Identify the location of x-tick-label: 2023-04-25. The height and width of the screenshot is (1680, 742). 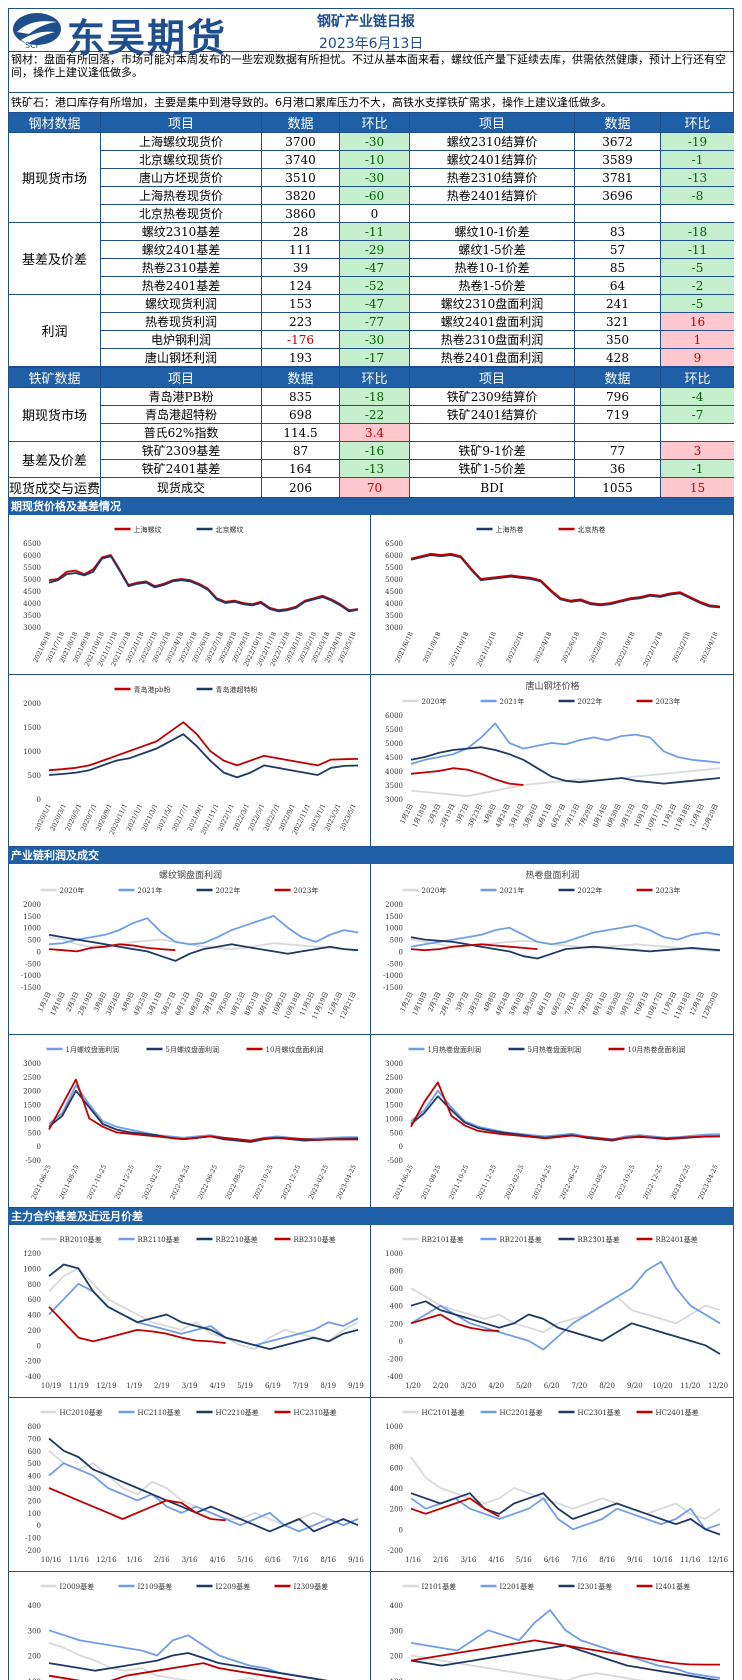
(708, 1181).